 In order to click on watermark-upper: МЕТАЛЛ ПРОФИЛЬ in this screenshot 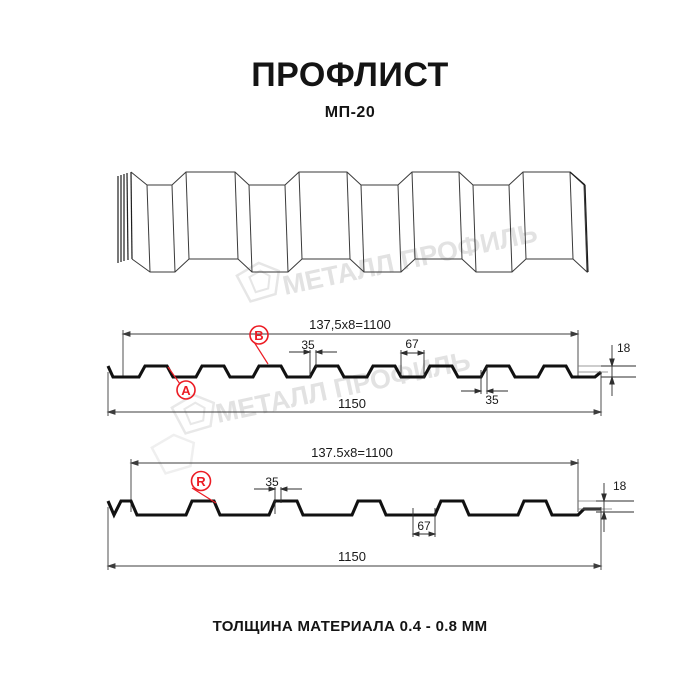, I will do `click(387, 260)`.